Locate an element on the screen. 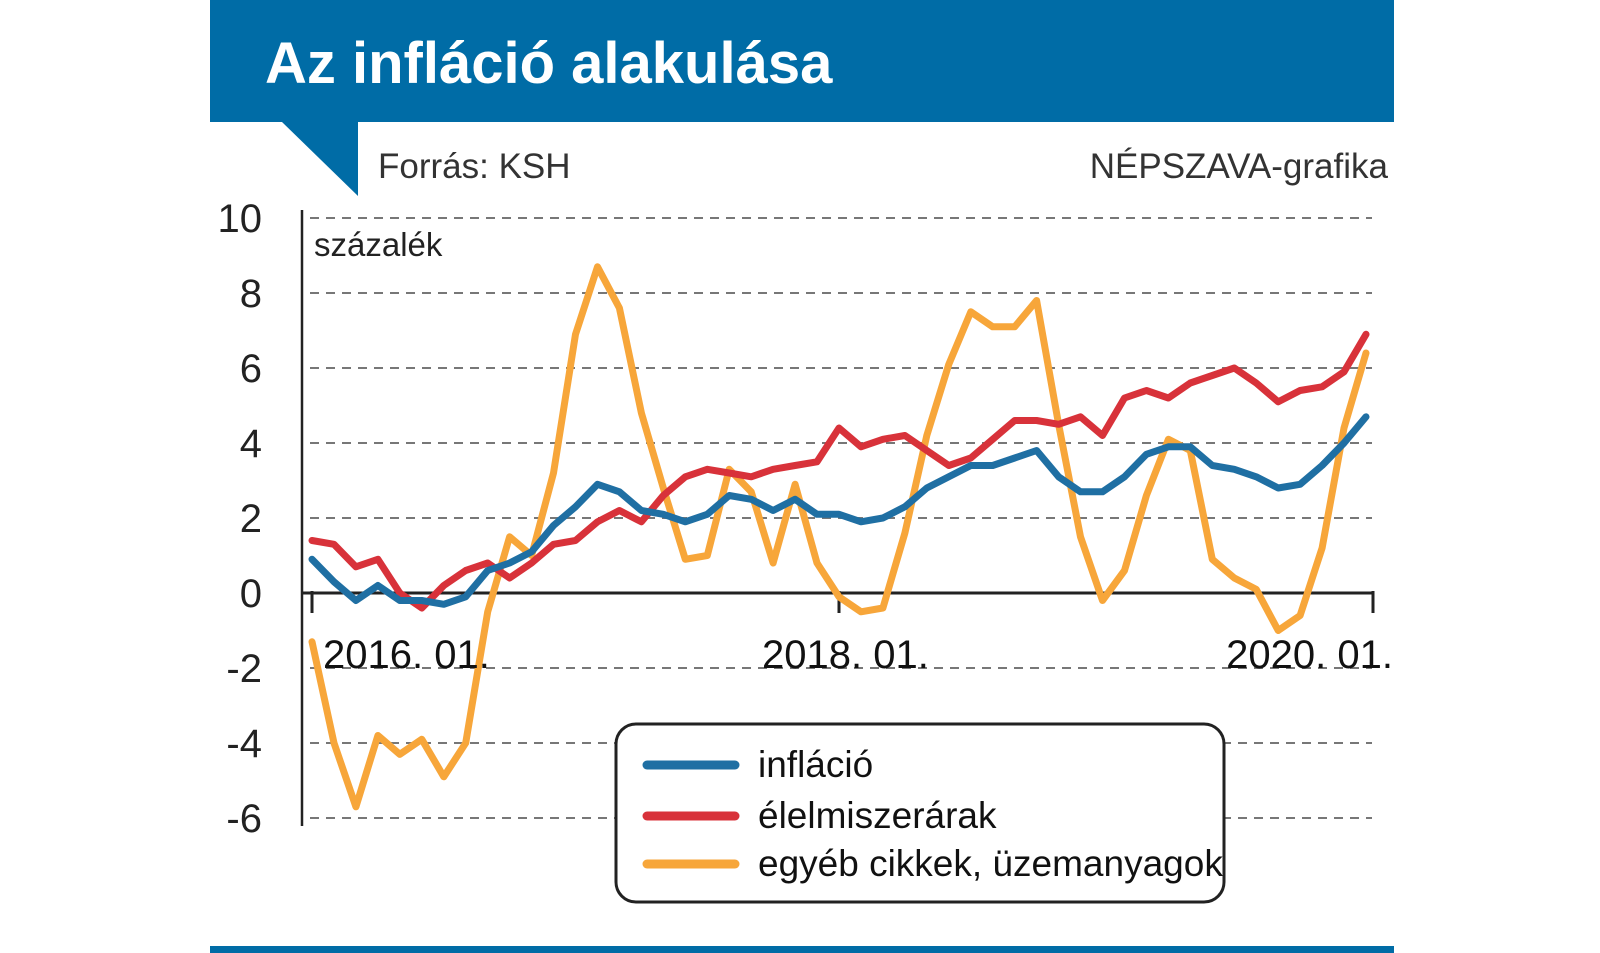 Image resolution: width=1600 pixels, height=953 pixels. y-tick-label: -2 is located at coordinates (244, 669).